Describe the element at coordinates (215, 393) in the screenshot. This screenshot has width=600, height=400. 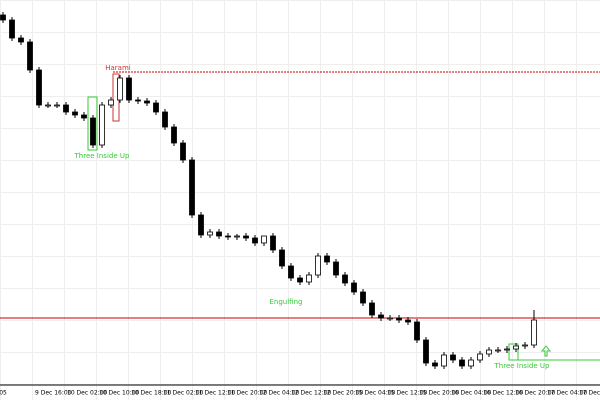
I see `x-tick-label: 11 Dec 12:00` at that location.